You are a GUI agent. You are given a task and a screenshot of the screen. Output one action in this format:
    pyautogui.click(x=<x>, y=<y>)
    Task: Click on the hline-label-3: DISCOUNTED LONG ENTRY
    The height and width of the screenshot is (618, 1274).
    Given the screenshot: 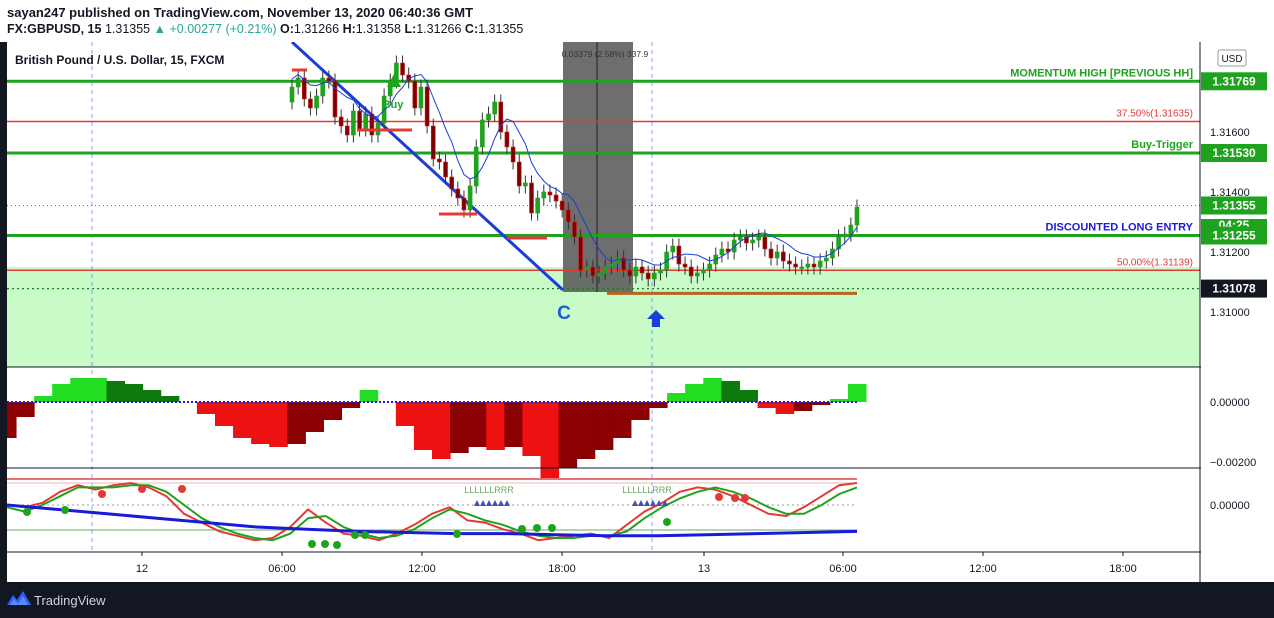 What is the action you would take?
    pyautogui.click(x=1120, y=228)
    